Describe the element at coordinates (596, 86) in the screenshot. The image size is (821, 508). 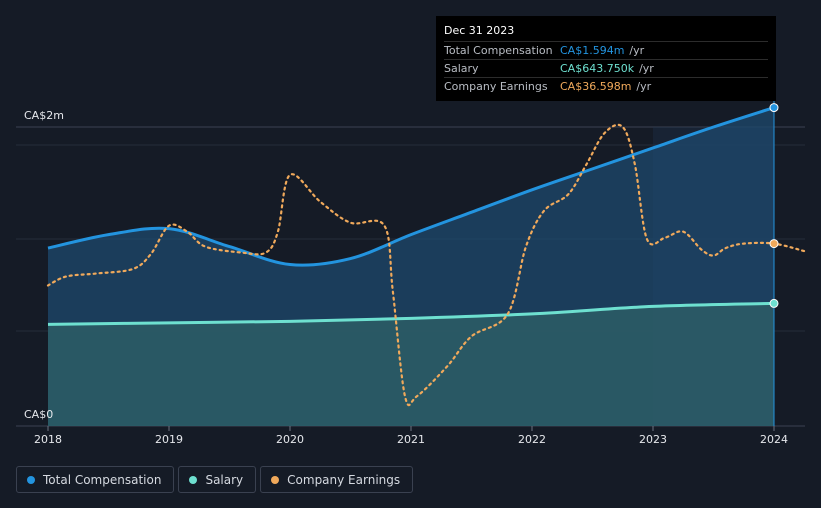
I see `tooltip-value: CA$36.598m` at that location.